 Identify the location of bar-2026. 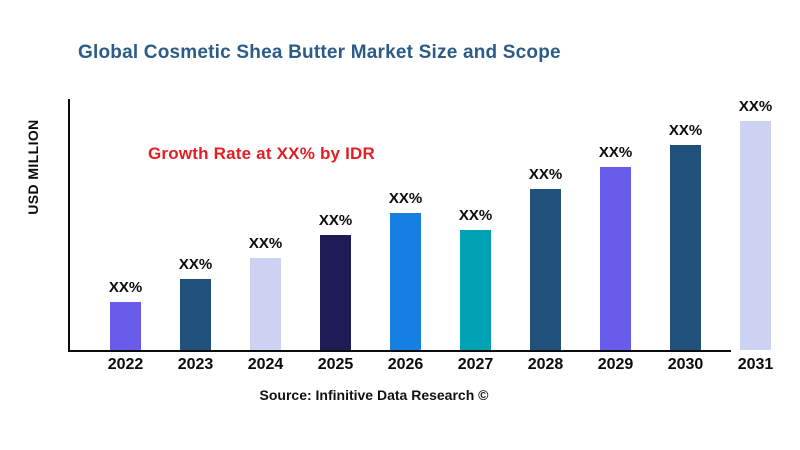
(405, 281).